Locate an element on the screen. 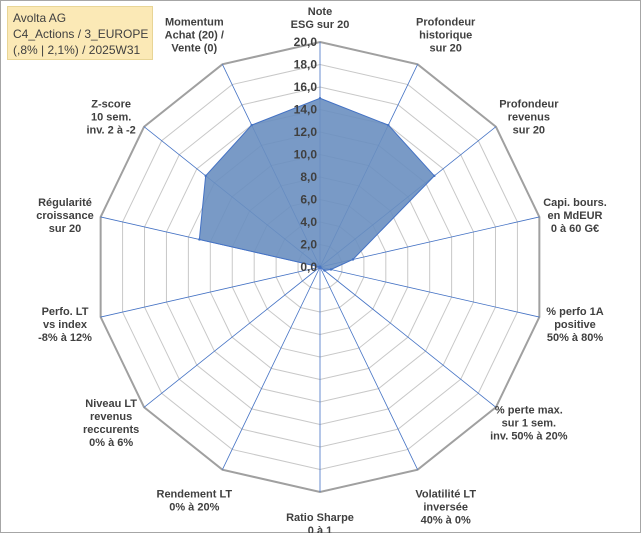 This screenshot has height=533, width=641. axis-label: Note ESG sur 20 is located at coordinates (320, 18).